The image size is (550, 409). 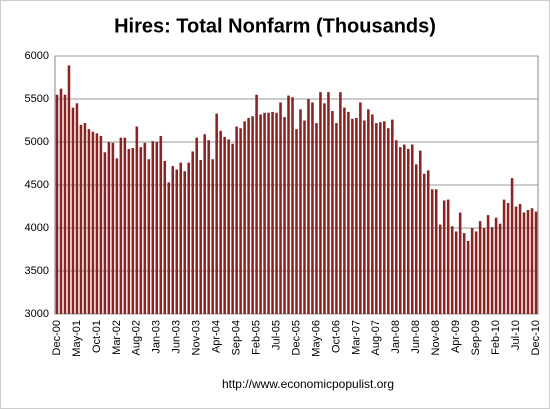 I want to click on x-tick-label: Mar-02, so click(x=117, y=337).